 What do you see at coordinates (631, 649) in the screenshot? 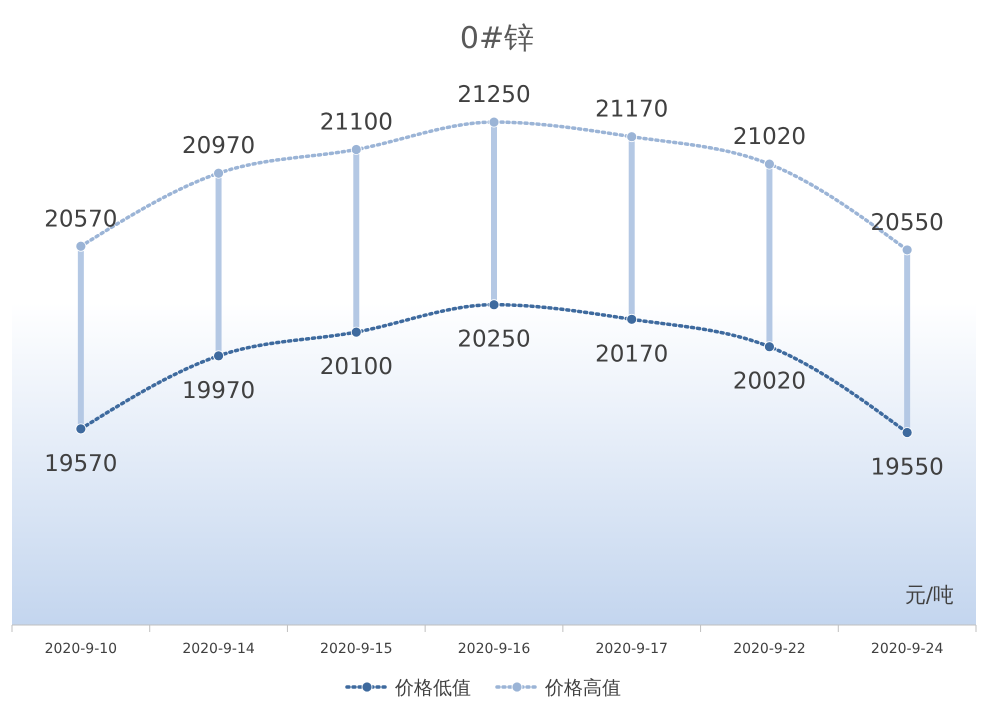
I see `x-tick-label: 2020-9-17` at bounding box center [631, 649].